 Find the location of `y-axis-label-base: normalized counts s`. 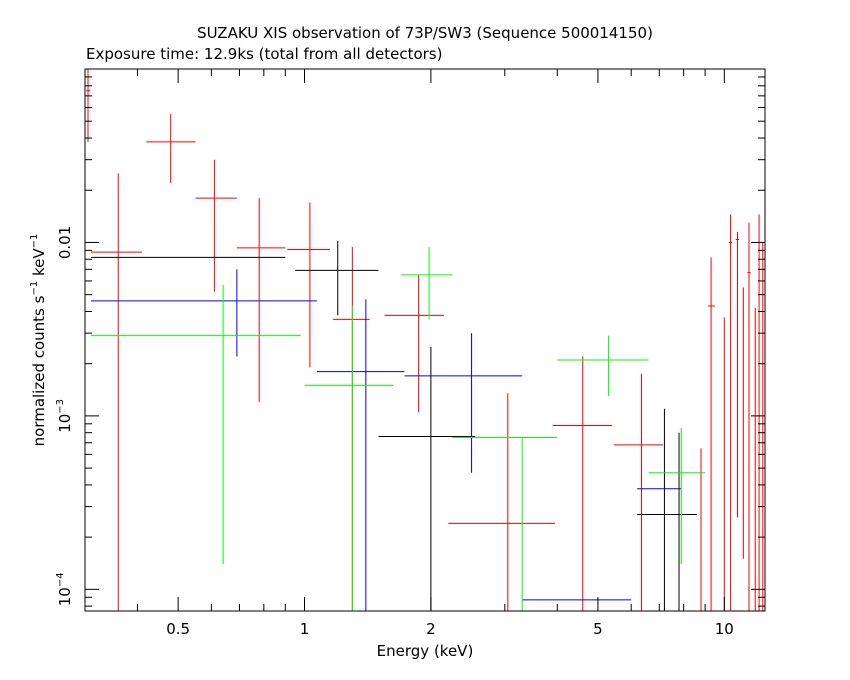

y-axis-label-base: normalized counts s is located at coordinates (39, 370).